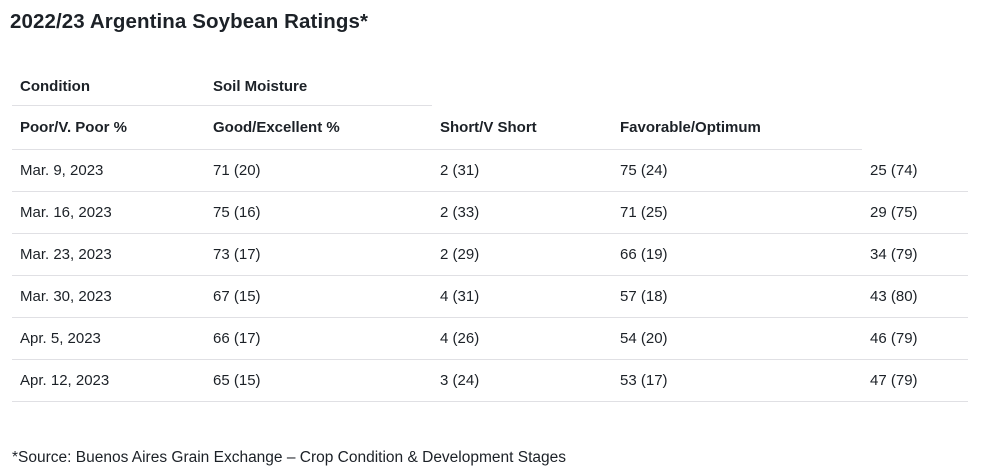 The image size is (991, 467). I want to click on value-cell: 66 (17), so click(318, 338).